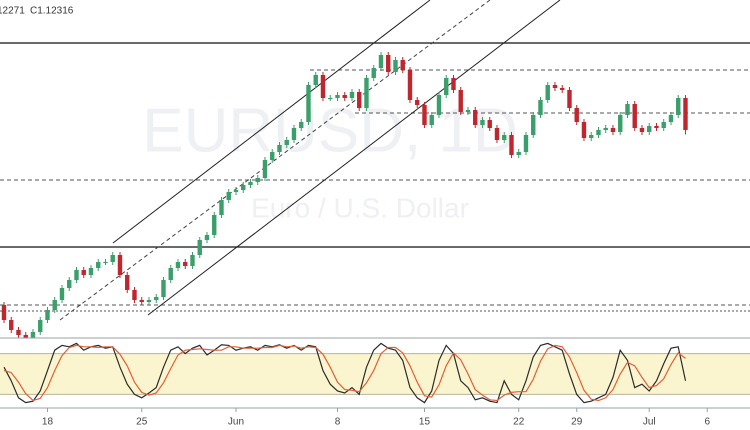 The height and width of the screenshot is (430, 750). I want to click on stochastic, so click(375, 373).